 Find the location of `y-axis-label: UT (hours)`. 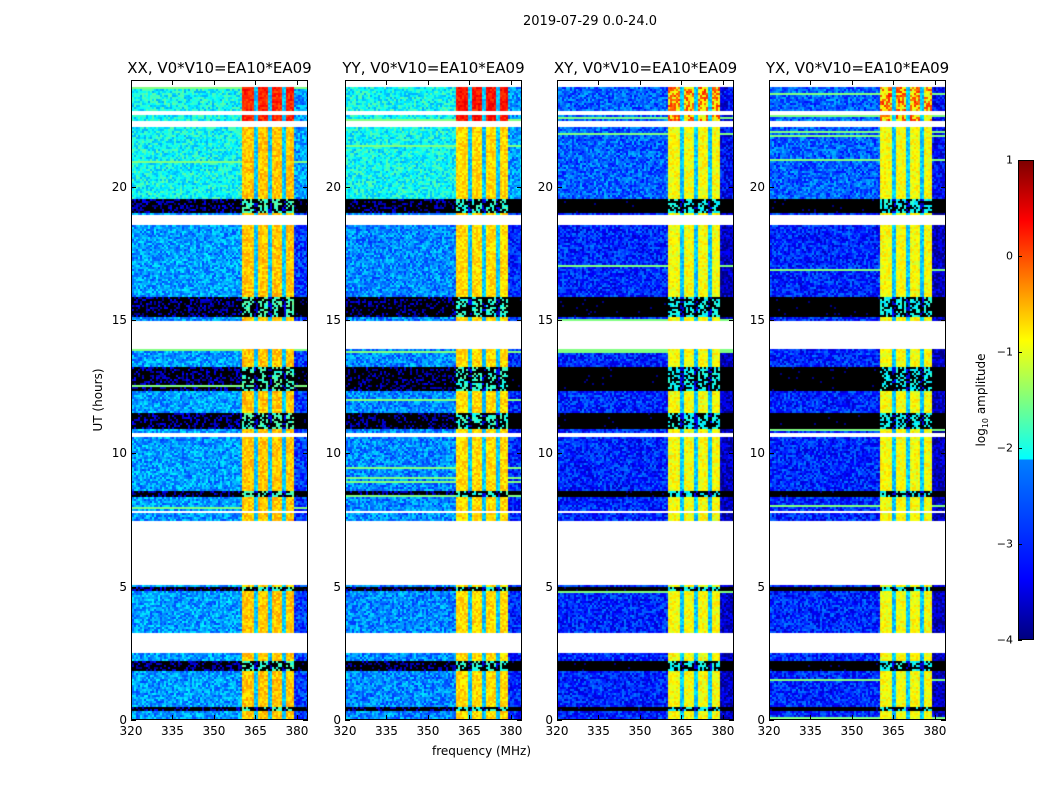

y-axis-label: UT (hours) is located at coordinates (98, 400).